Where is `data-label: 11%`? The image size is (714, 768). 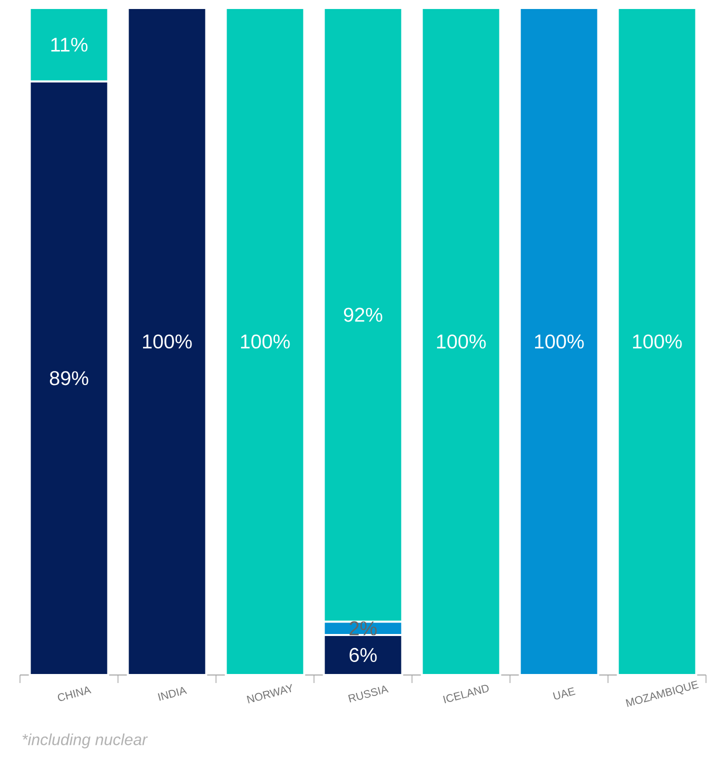
data-label: 11% is located at coordinates (69, 45).